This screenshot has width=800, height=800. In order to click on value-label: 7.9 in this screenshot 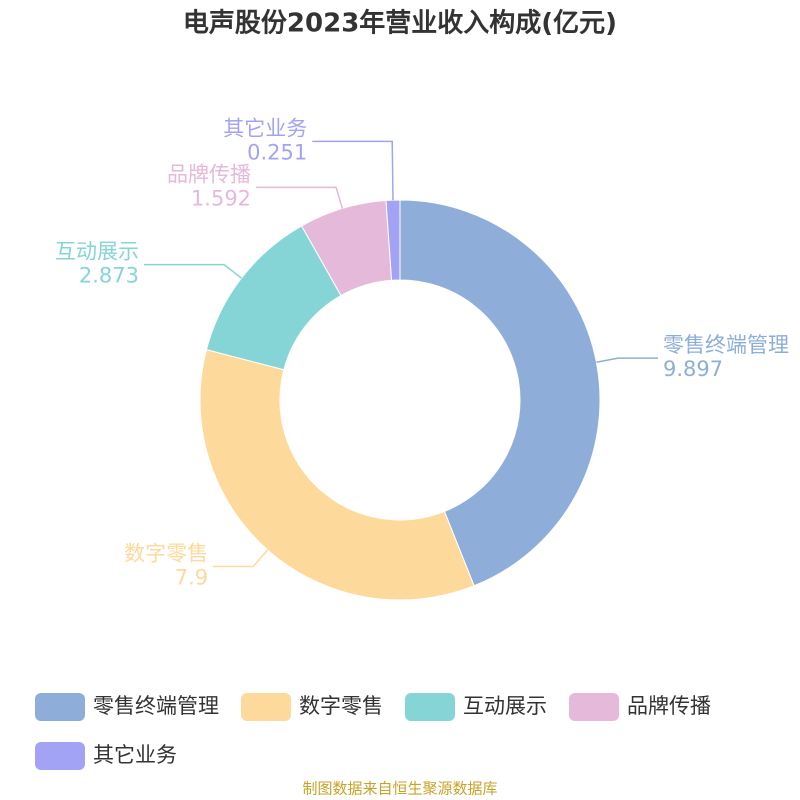, I will do `click(191, 577)`.